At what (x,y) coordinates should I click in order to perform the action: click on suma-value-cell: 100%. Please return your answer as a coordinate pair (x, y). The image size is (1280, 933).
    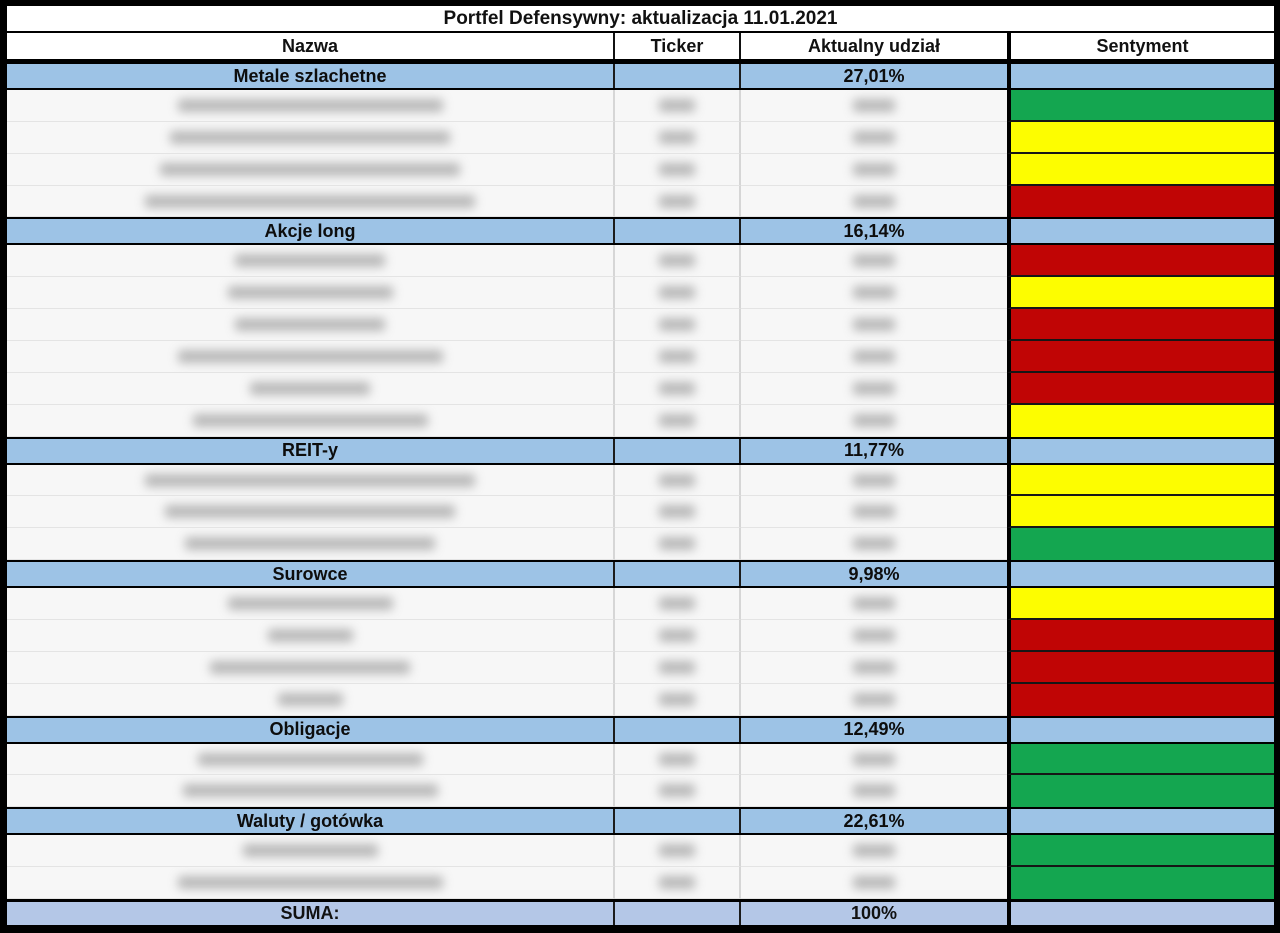
    Looking at the image, I should click on (874, 914).